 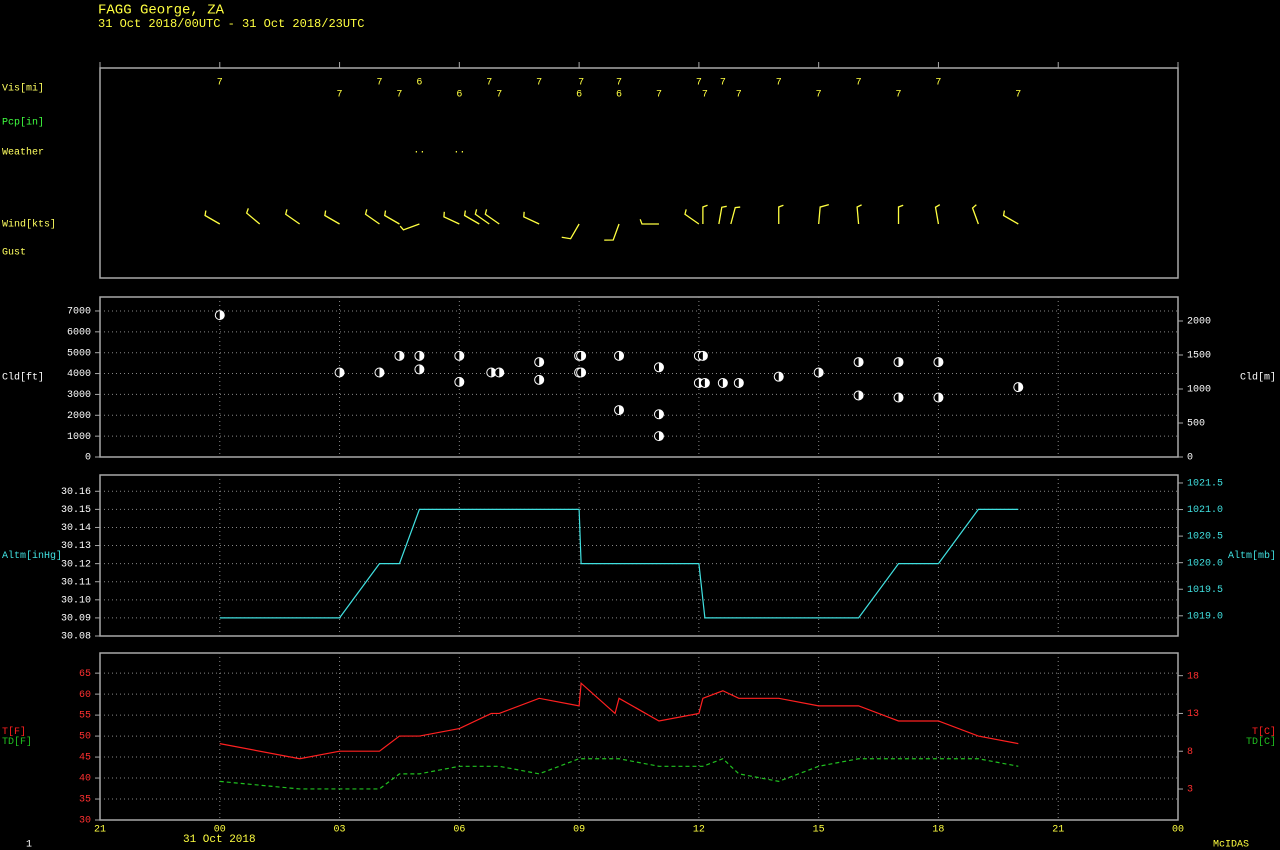 I want to click on date-label: 31 Oct 2018, so click(x=219, y=840).